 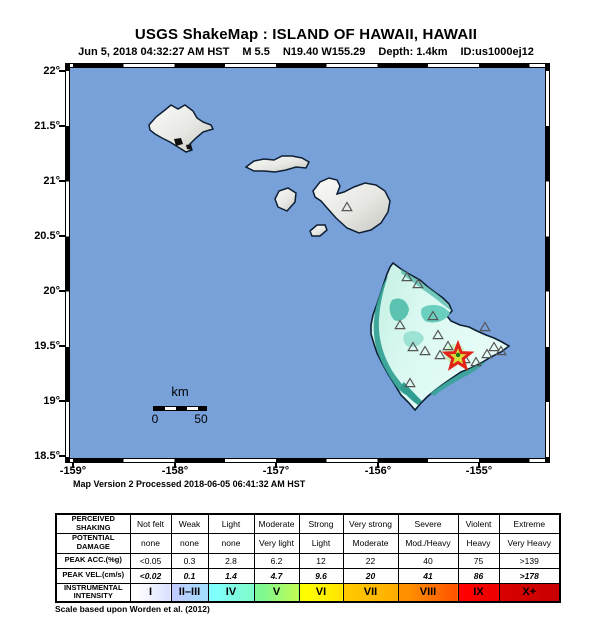 What do you see at coordinates (189, 575) in the screenshot?
I see `table-cell: 0.1` at bounding box center [189, 575].